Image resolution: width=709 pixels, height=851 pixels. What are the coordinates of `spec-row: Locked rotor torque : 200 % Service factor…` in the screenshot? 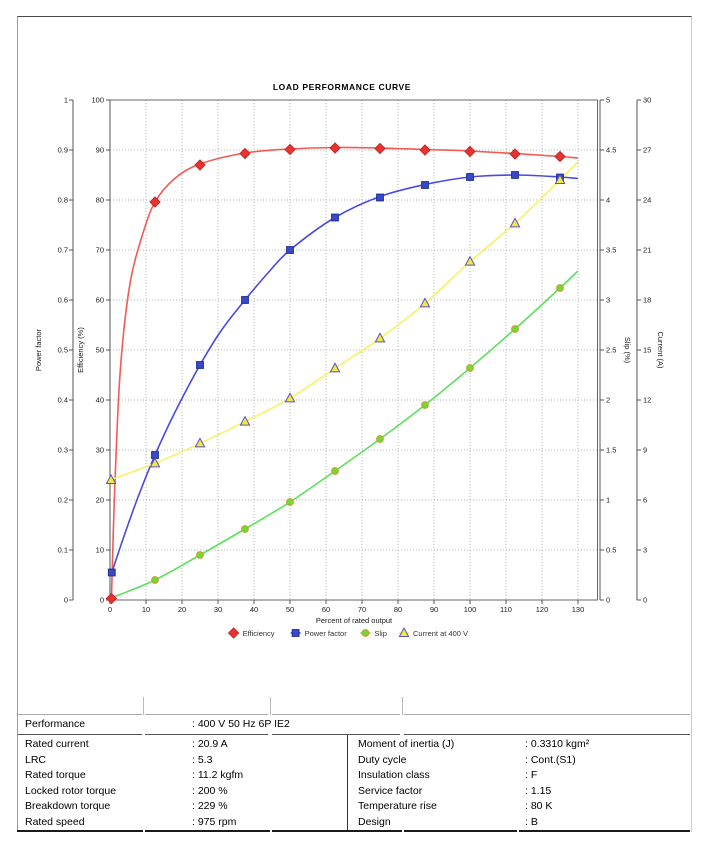 It's located at (353, 792).